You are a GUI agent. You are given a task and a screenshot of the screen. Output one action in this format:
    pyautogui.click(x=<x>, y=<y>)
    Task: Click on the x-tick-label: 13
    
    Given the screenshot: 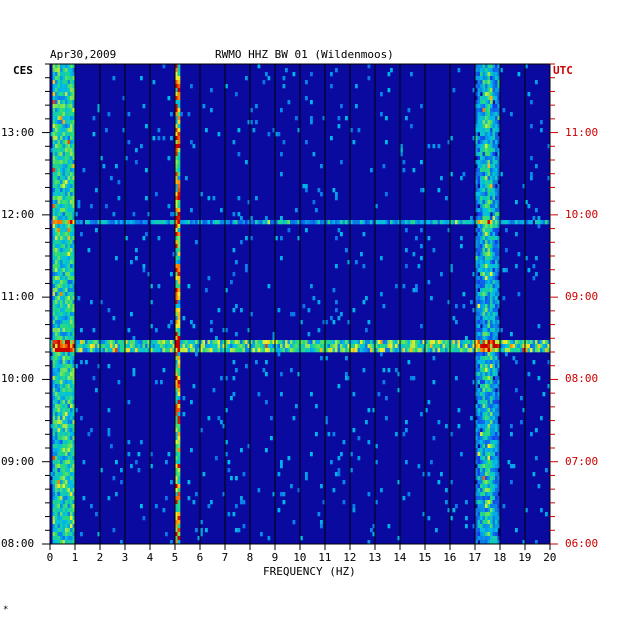 What is the action you would take?
    pyautogui.click(x=375, y=557)
    